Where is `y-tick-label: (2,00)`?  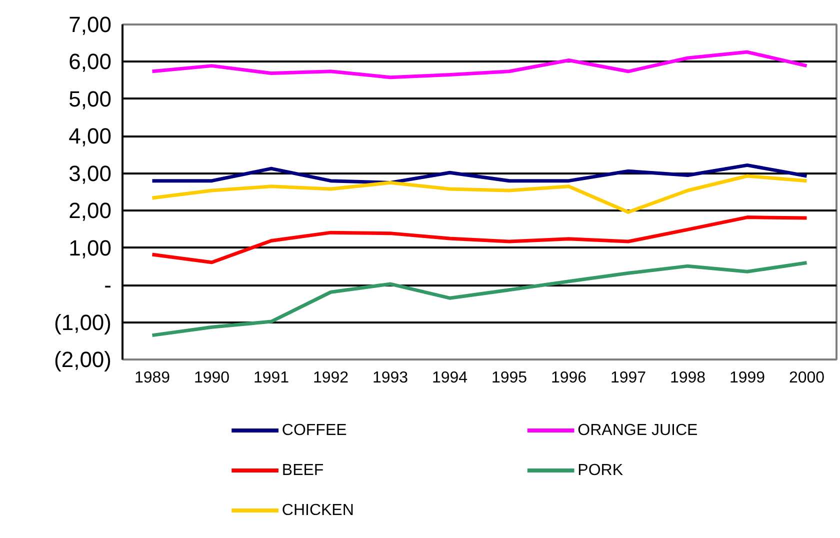 y-tick-label: (2,00) is located at coordinates (83, 359).